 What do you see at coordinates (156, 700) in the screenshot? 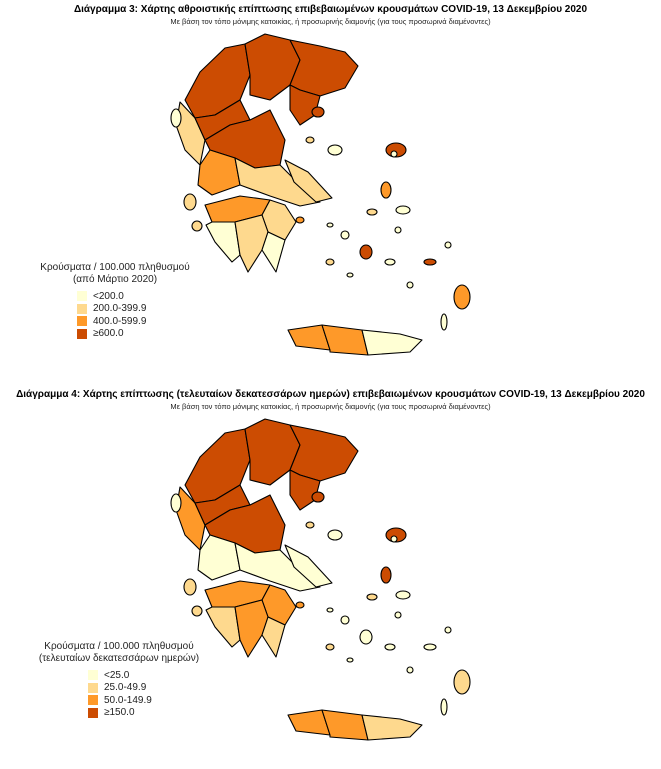
I see `legend-entry: 50.0-149.9` at bounding box center [156, 700].